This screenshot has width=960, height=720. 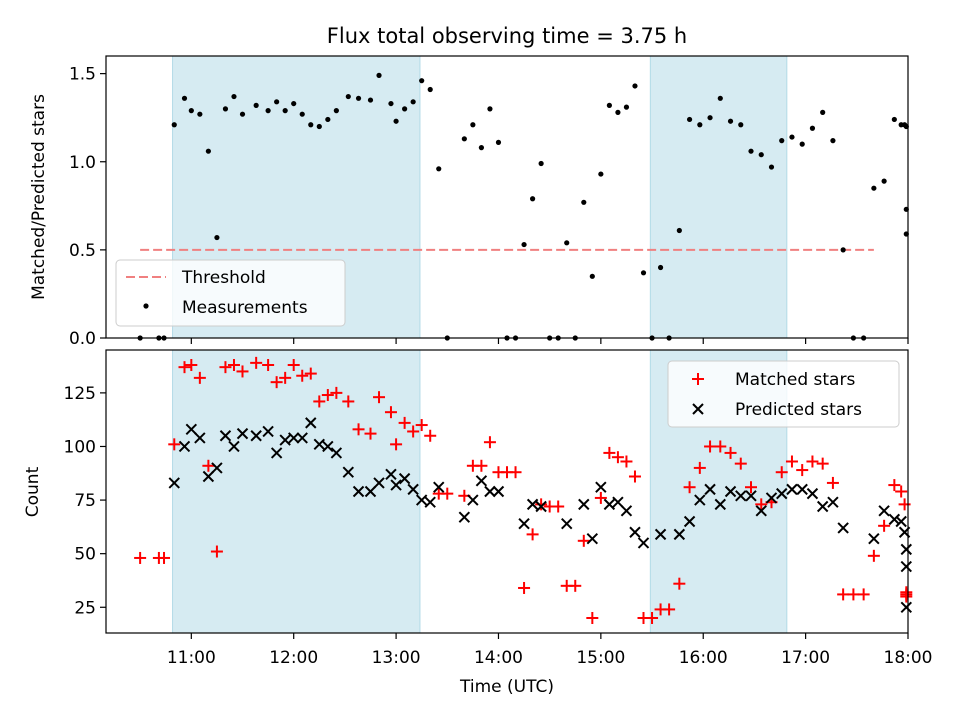 I want to click on y-tick-label: 100, so click(x=80, y=447).